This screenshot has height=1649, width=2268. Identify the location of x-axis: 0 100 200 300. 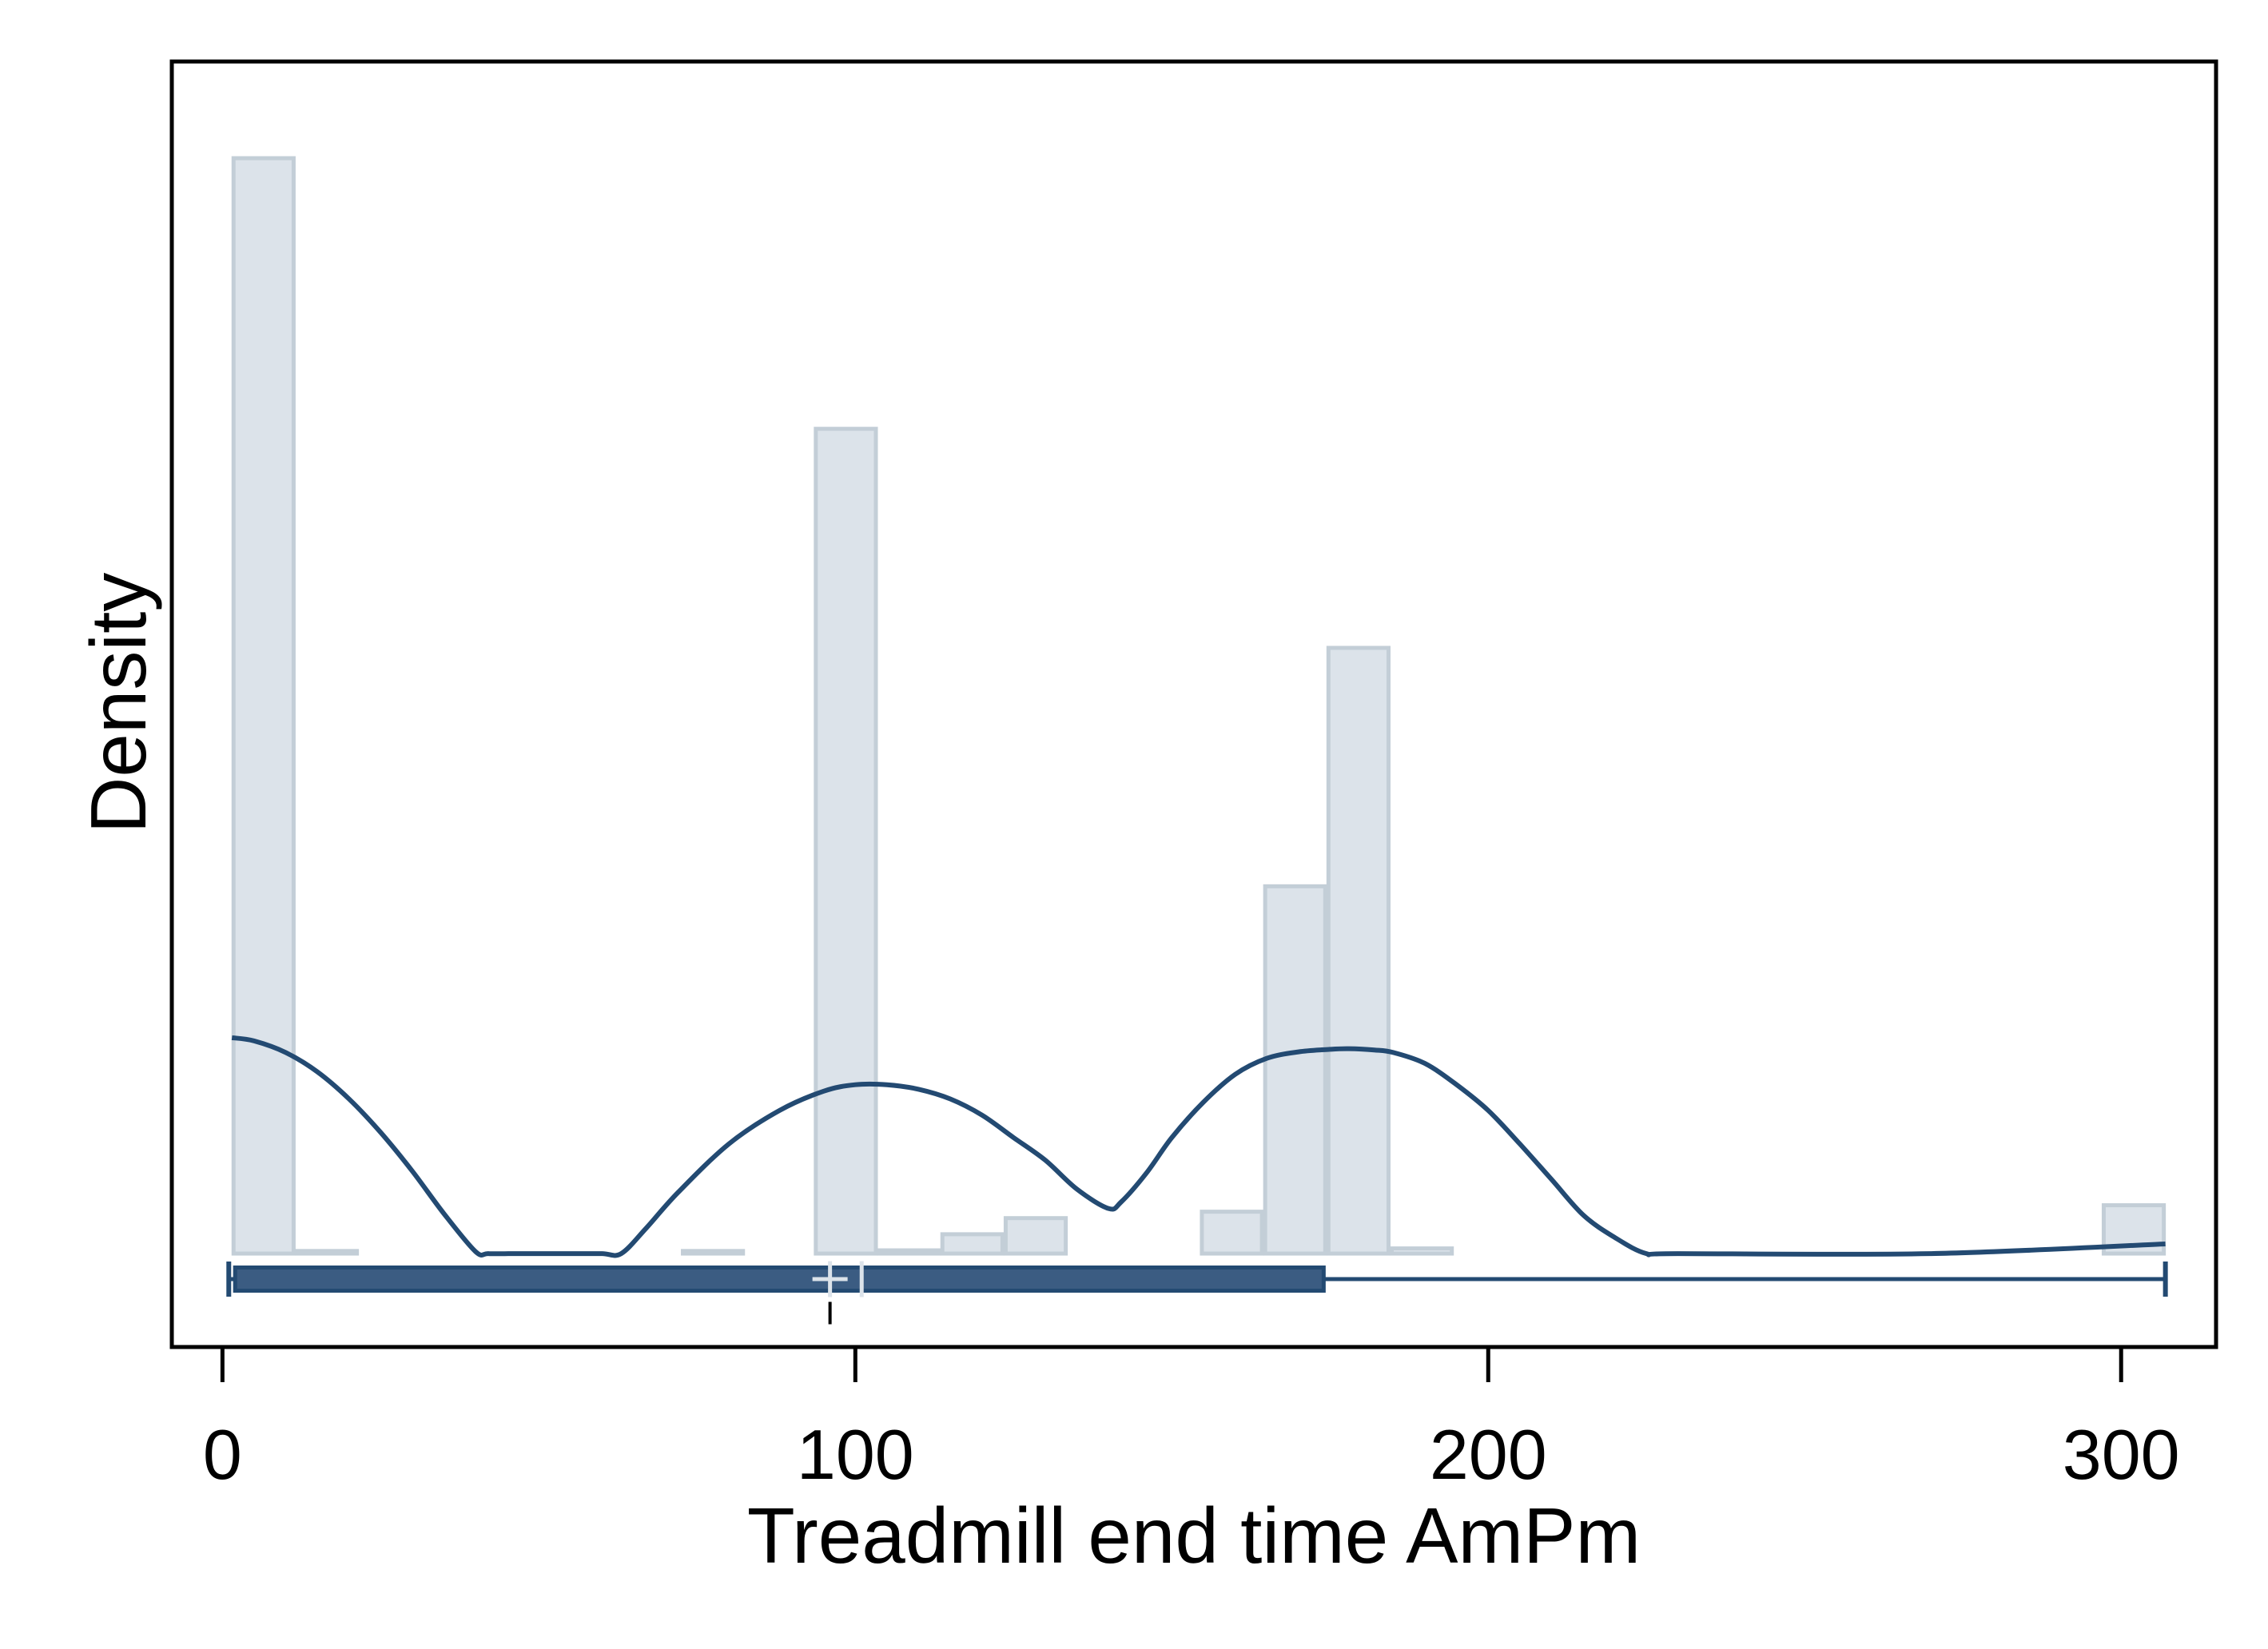
(1191, 1420).